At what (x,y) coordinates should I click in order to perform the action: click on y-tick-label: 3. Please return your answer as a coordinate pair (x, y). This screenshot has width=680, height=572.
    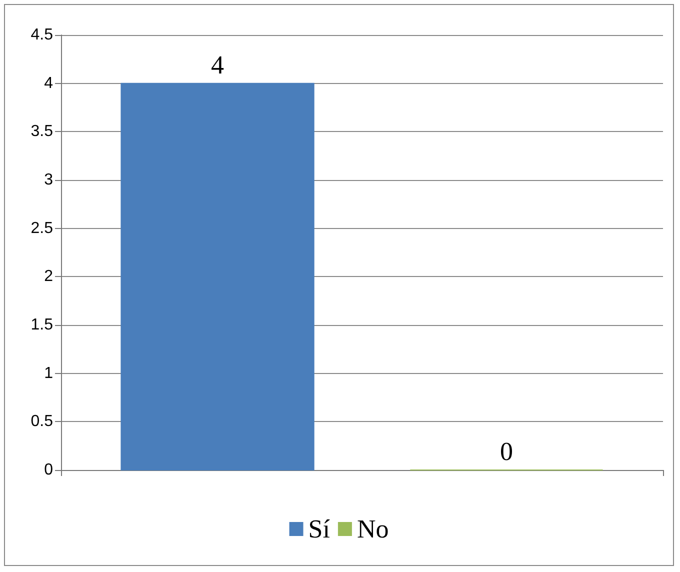
    Looking at the image, I should click on (49, 180).